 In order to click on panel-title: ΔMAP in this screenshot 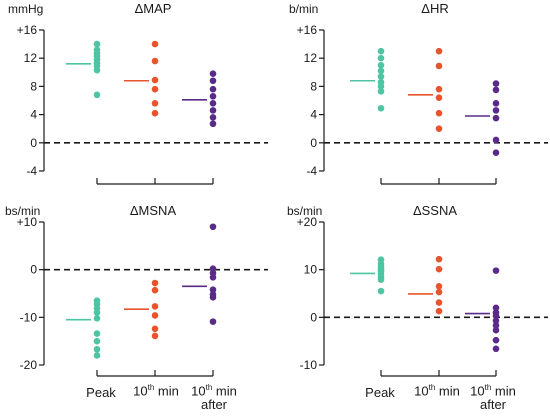, I will do `click(153, 8)`.